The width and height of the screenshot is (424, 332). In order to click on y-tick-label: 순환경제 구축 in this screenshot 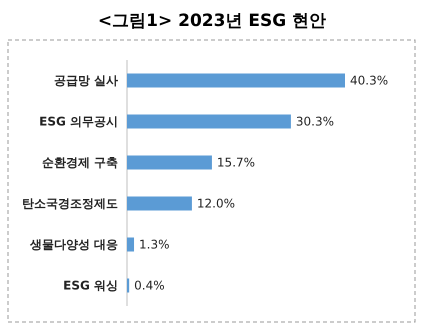, I will do `click(80, 163)`.